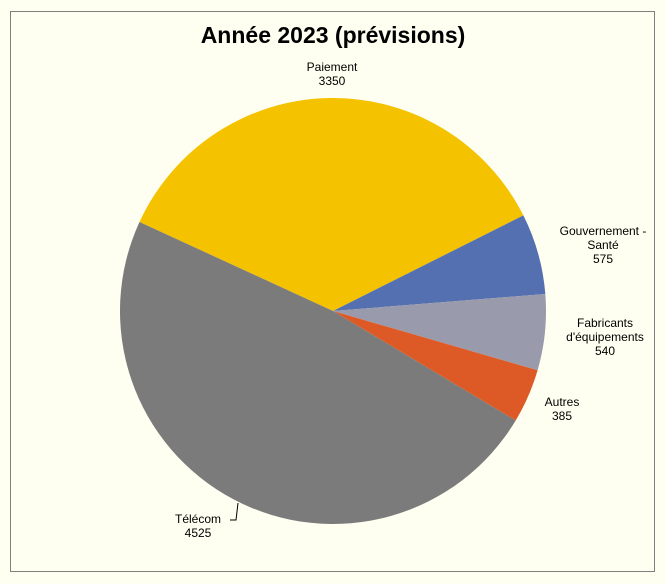  What do you see at coordinates (333, 35) in the screenshot?
I see `chart-title: Année 2023 (prévisions)` at bounding box center [333, 35].